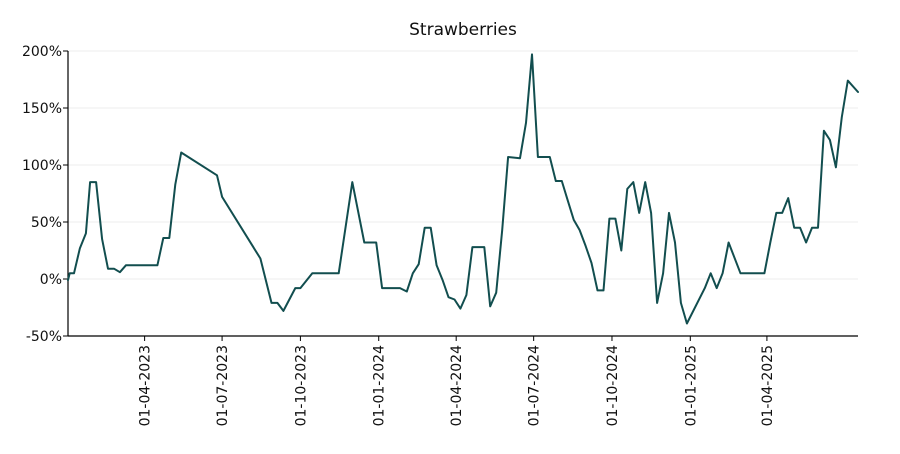 The width and height of the screenshot is (900, 454). Describe the element at coordinates (44, 337) in the screenshot. I see `y-tick-label: -50%` at that location.